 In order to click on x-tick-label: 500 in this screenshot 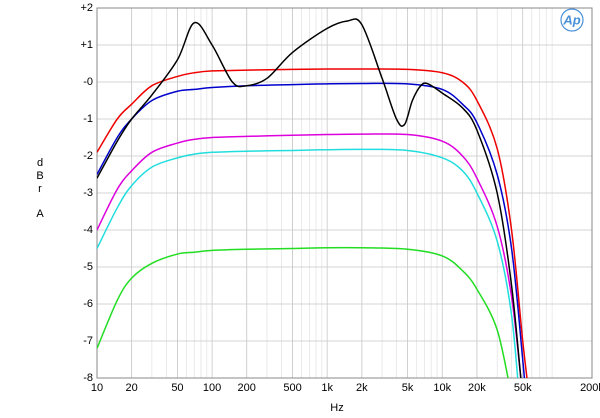, I will do `click(292, 388)`.